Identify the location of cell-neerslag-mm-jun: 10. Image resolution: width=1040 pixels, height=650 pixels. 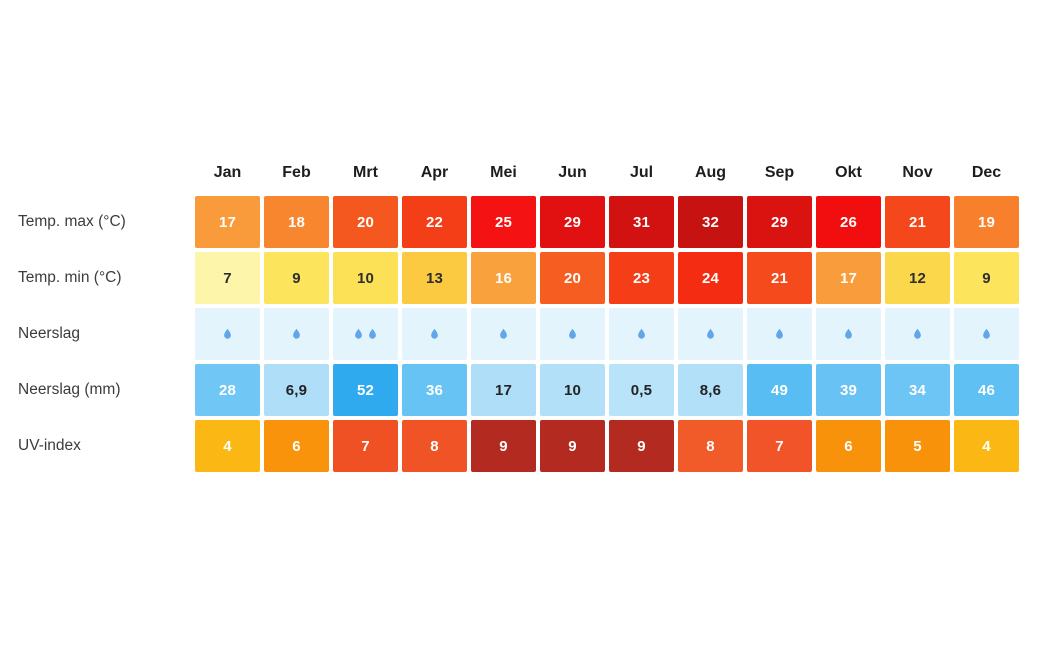
(572, 390).